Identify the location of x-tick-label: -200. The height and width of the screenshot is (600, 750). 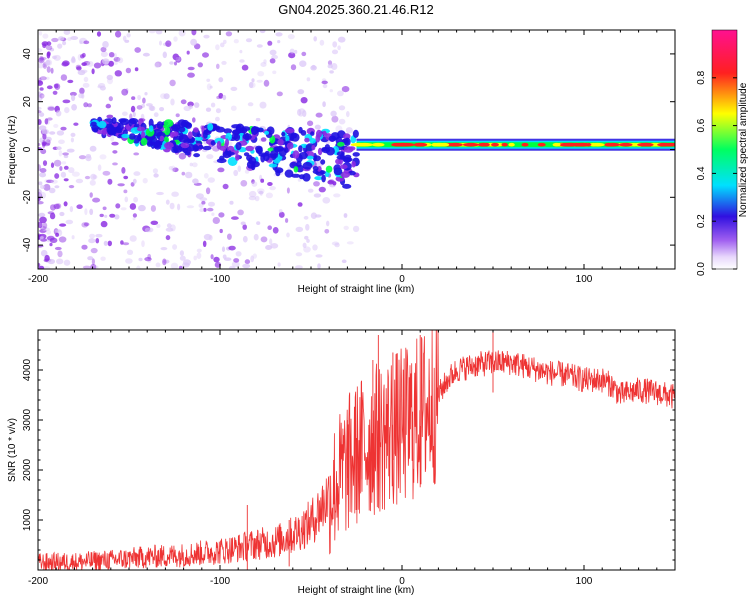
(38, 279).